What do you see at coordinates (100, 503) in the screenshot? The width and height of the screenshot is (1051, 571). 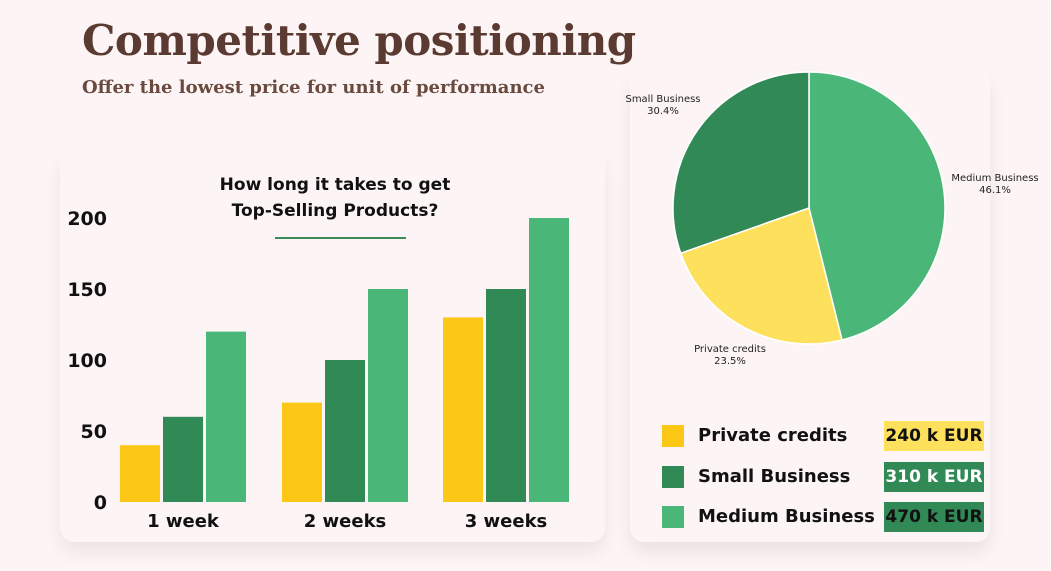 I see `y-tick-label: 0` at bounding box center [100, 503].